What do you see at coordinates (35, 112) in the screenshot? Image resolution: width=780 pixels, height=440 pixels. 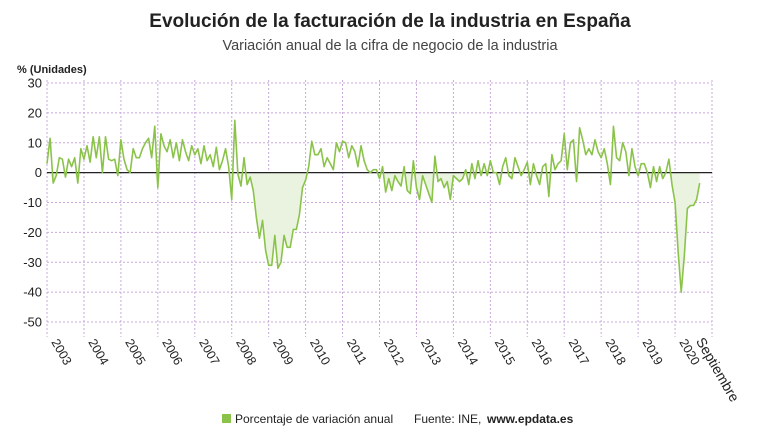 I see `y-tick-label: 20` at bounding box center [35, 112].